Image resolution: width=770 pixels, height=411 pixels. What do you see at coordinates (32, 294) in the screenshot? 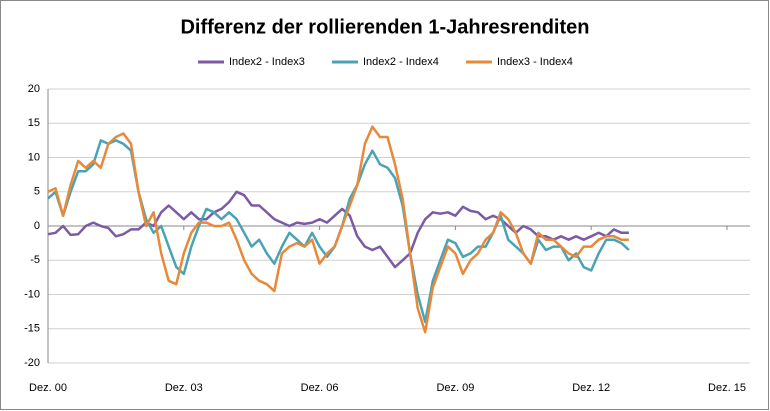
I see `y-tick-label: -10` at bounding box center [32, 294].